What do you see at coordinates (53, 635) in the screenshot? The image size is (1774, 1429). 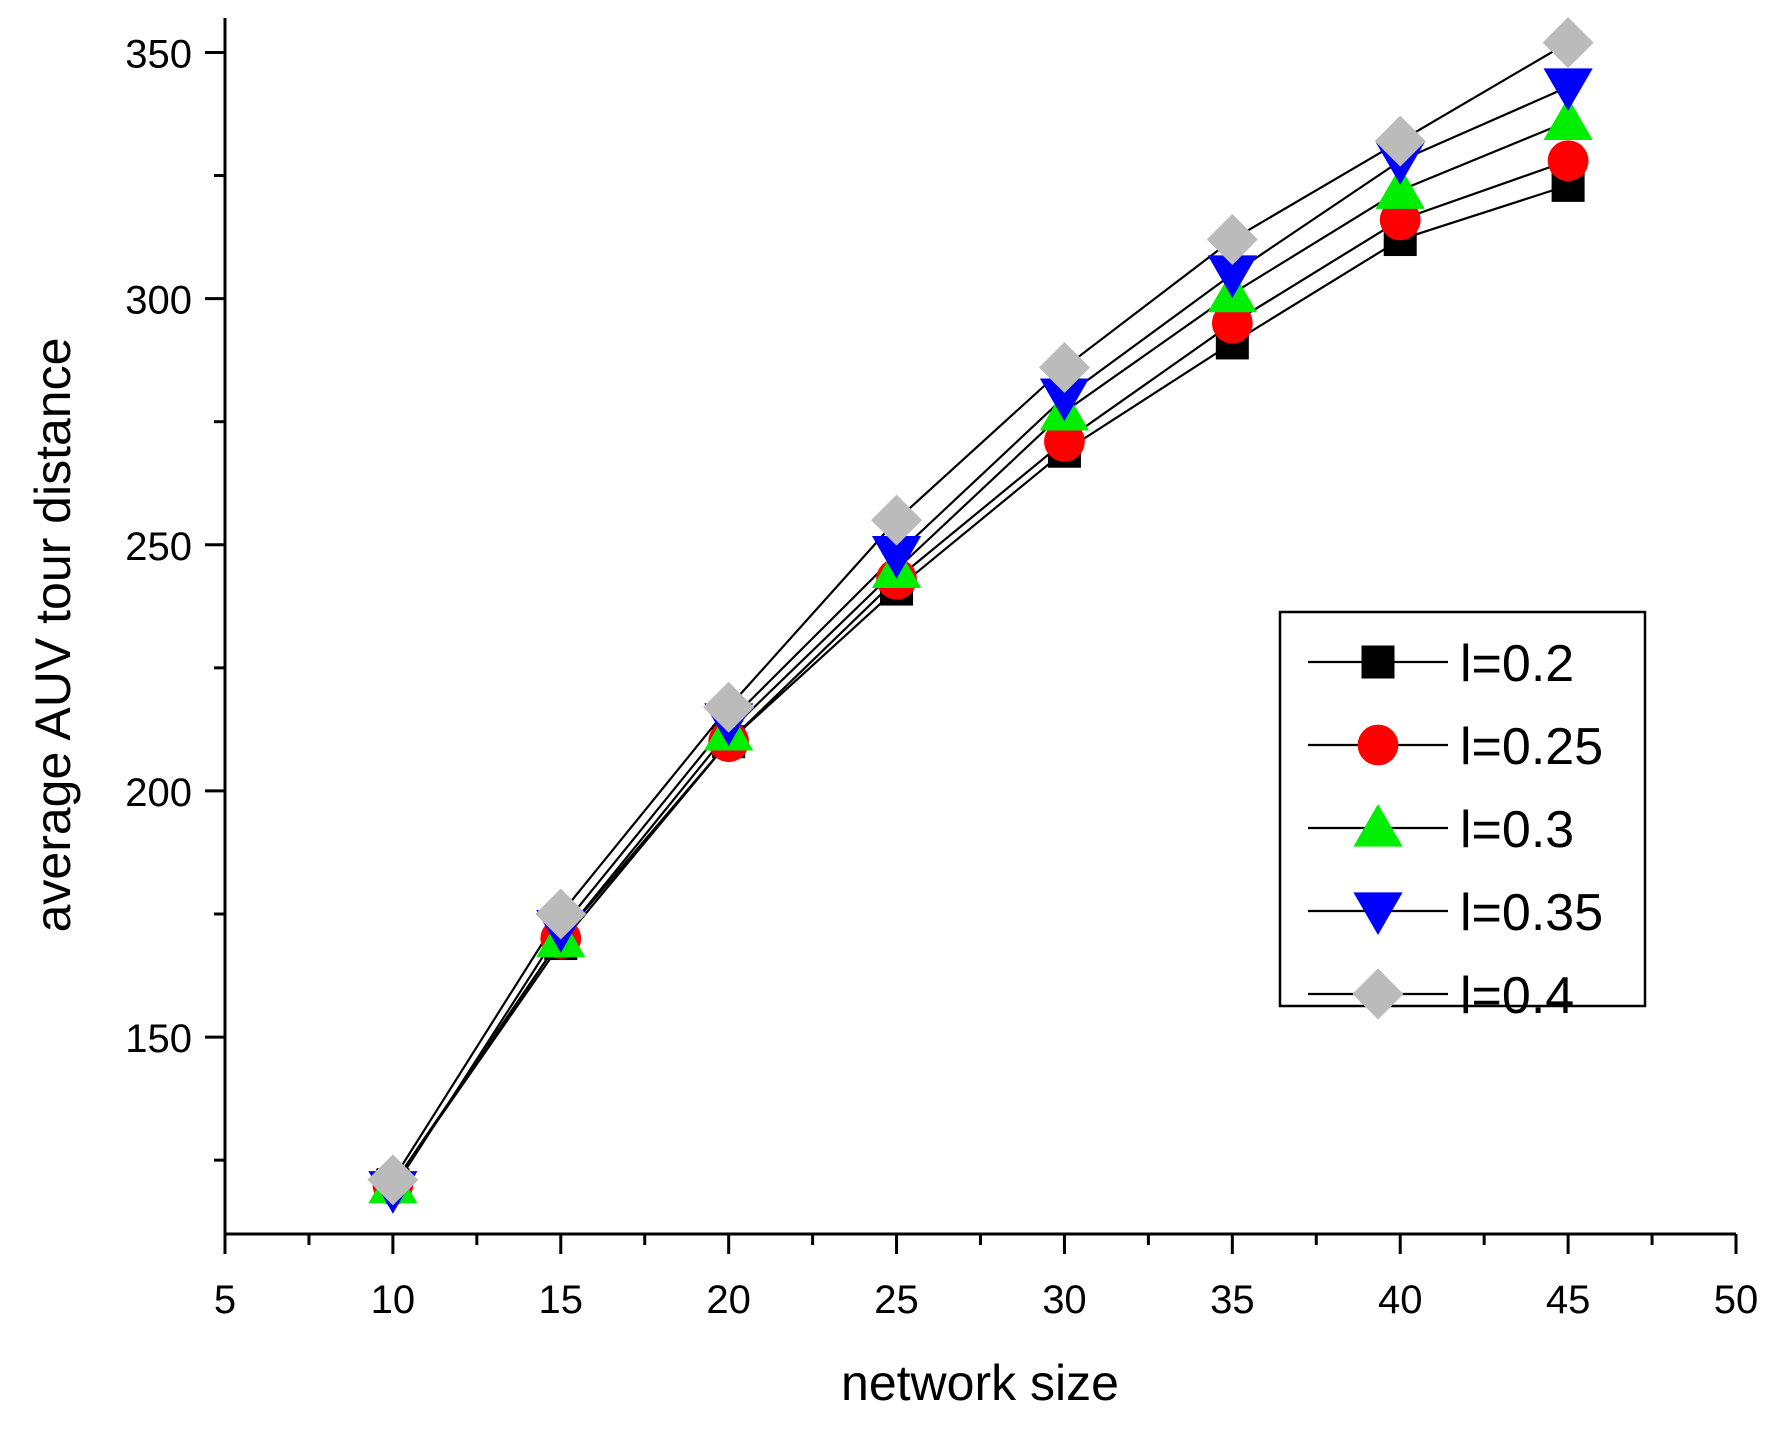 I see `y-axis-title: average AUV tour distance` at bounding box center [53, 635].